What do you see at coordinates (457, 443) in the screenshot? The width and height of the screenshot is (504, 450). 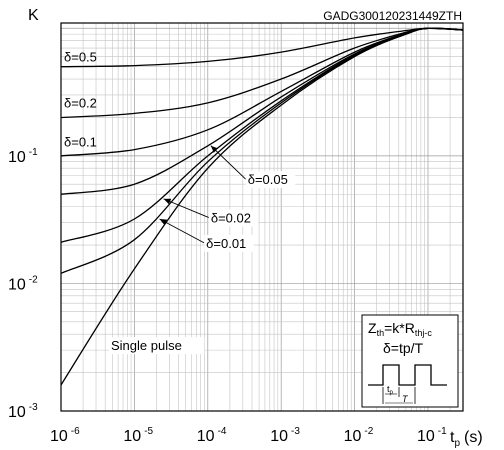 I see `x-axis-label-sub: p` at bounding box center [457, 443].